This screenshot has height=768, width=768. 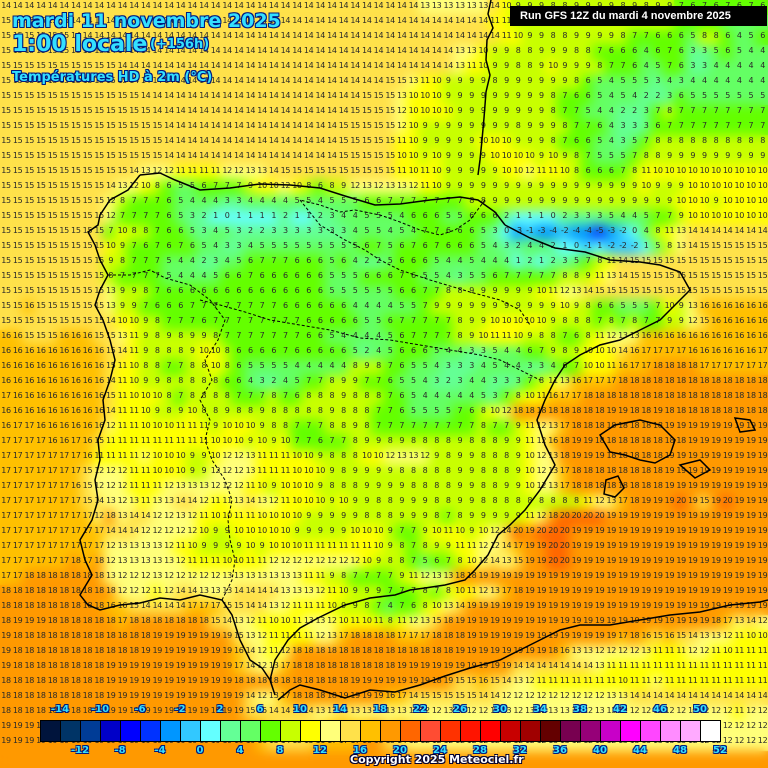 What do you see at coordinates (460, 380) in the screenshot?
I see `temperature-value: 3` at bounding box center [460, 380].